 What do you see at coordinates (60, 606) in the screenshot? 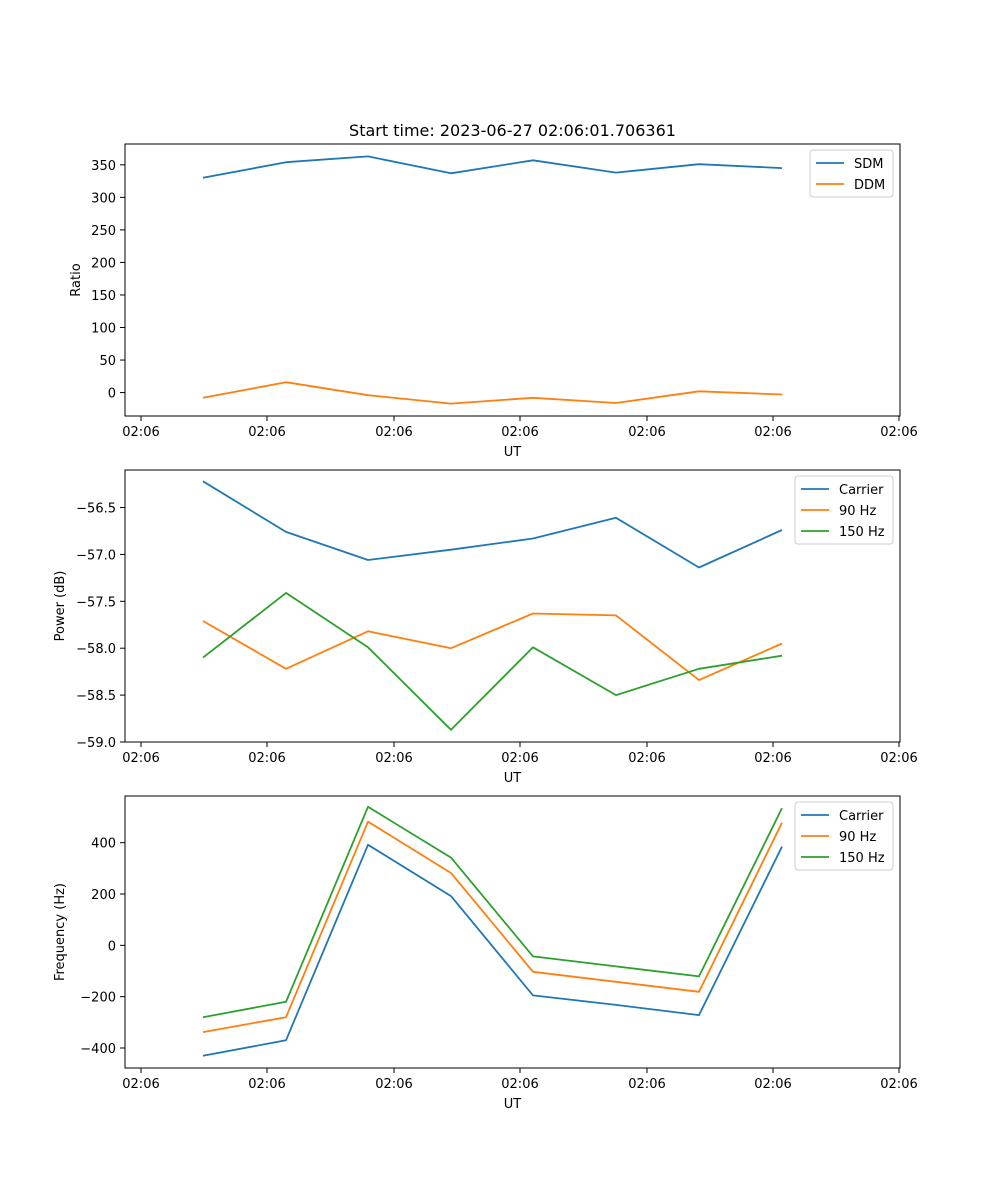
I see `y-axis-label: Power (dB)` at bounding box center [60, 606].